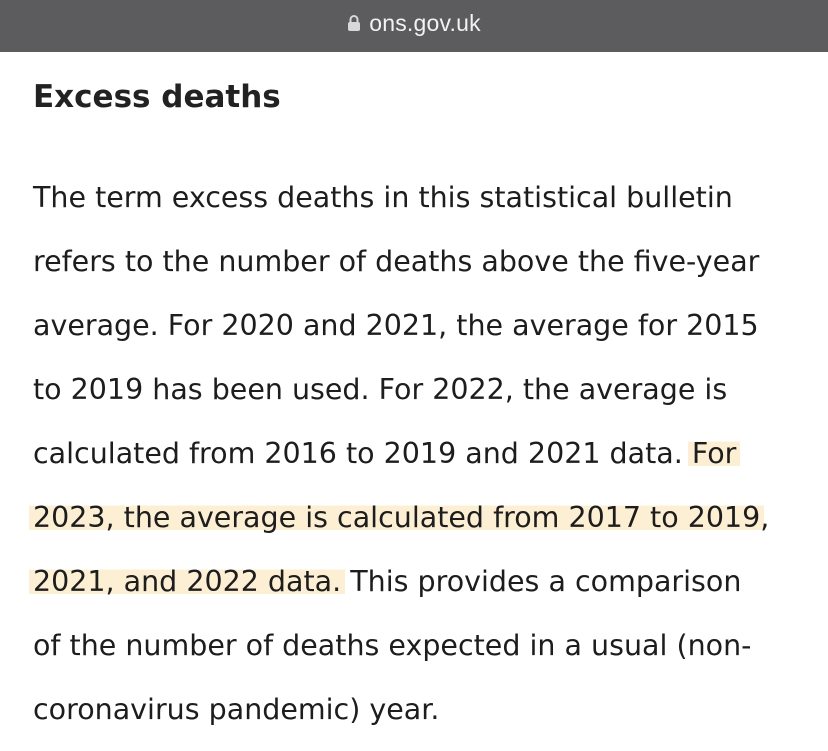 This screenshot has width=828, height=751. Describe the element at coordinates (765, 517) in the screenshot. I see `paragraph-text: ,` at that location.